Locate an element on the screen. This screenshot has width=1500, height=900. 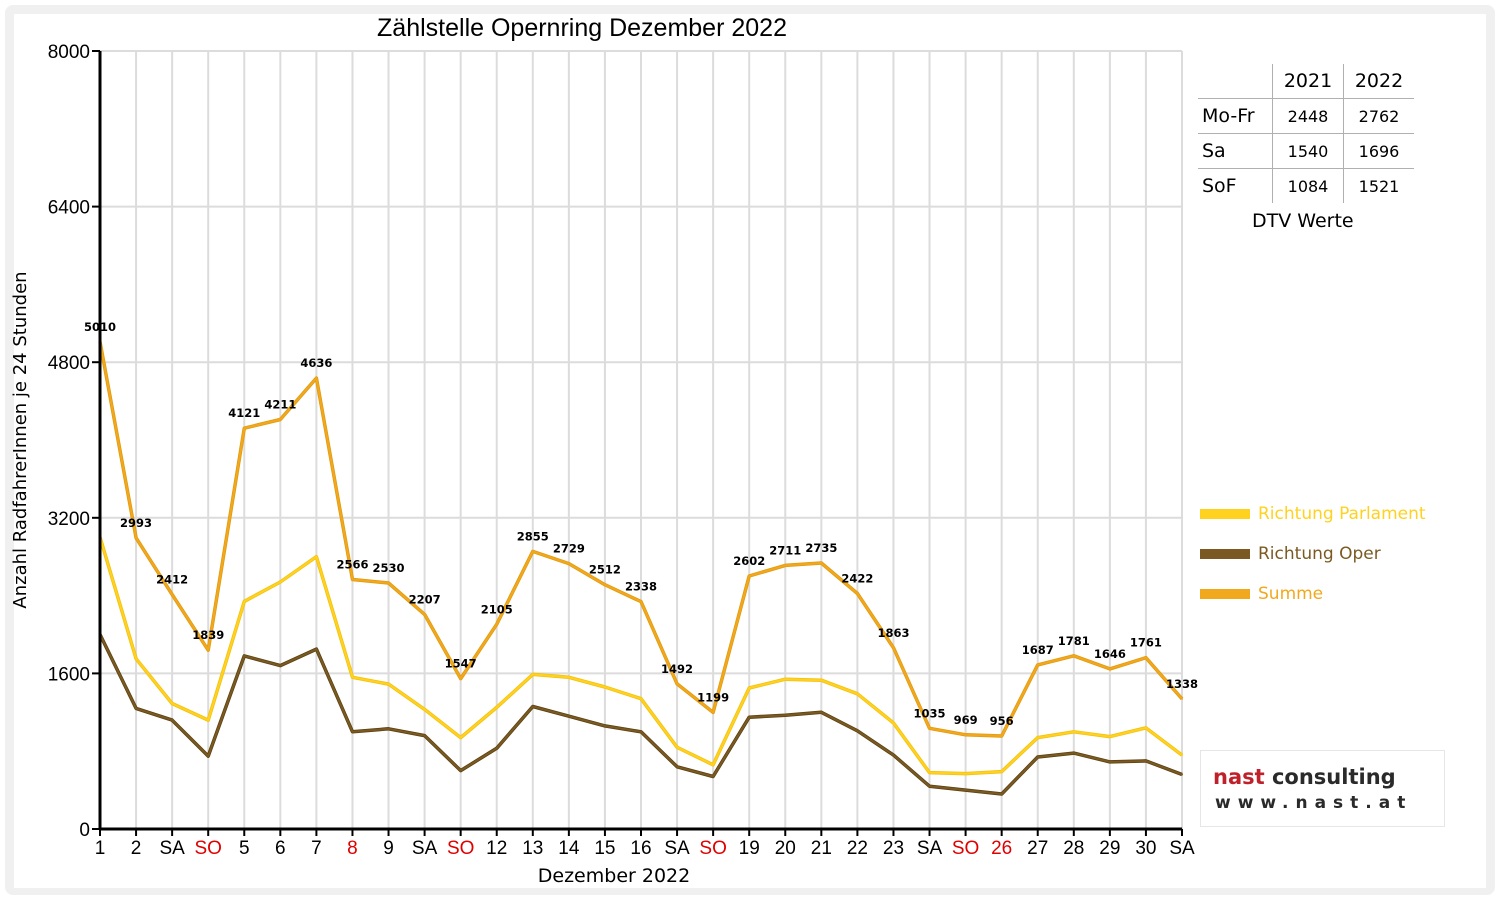
legend-label: Richtung Oper is located at coordinates (1319, 554).